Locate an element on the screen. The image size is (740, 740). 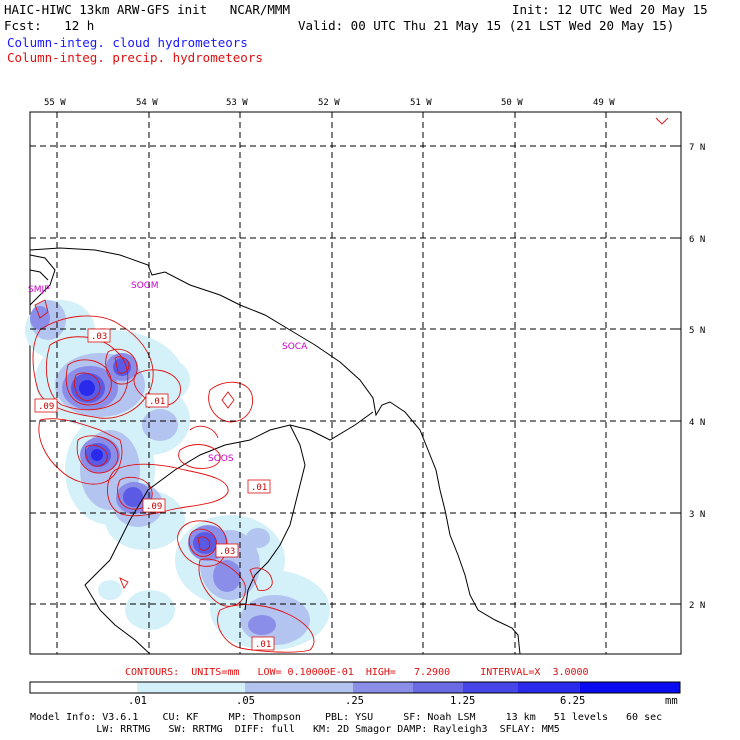
colorbar-unit: mm is located at coordinates (671, 701).